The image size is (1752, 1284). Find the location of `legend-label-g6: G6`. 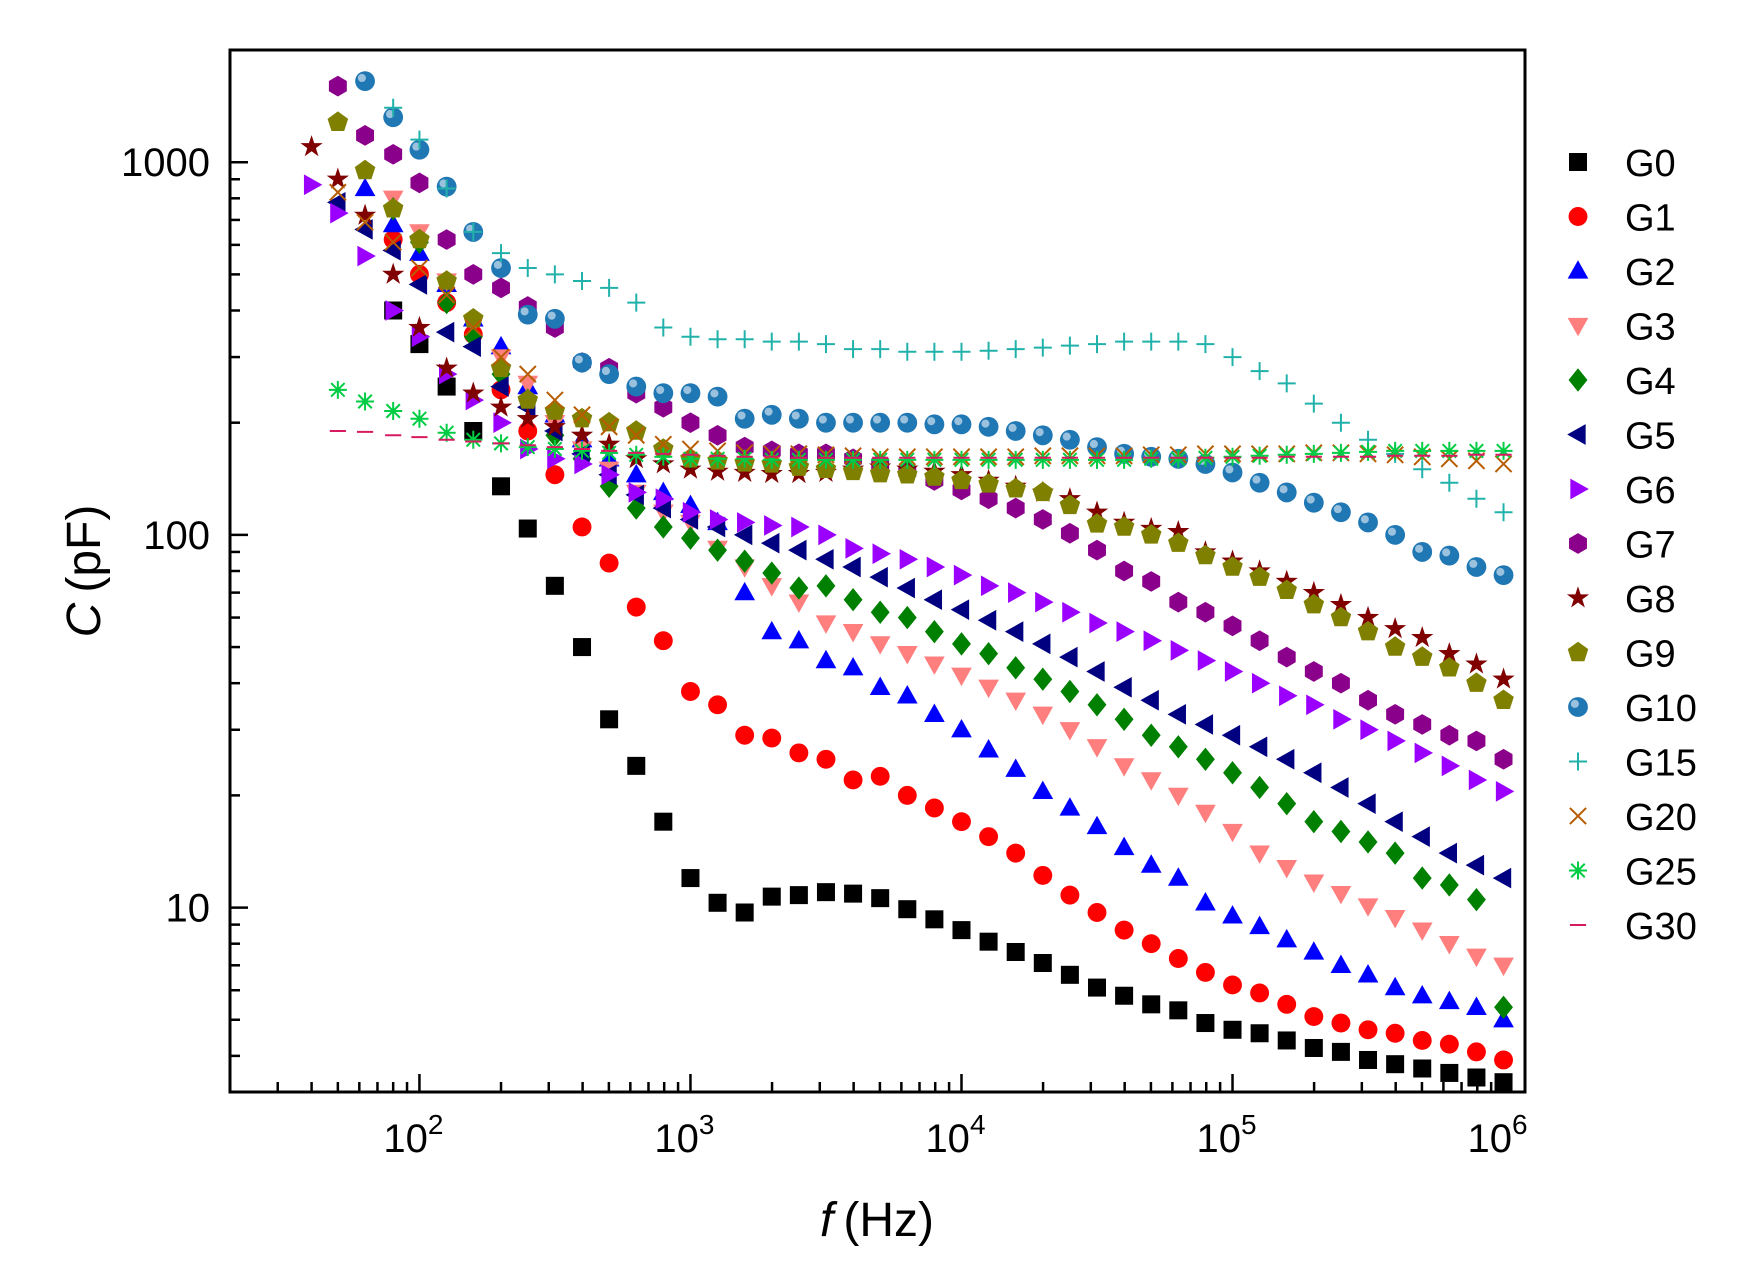

legend-label-g6: G6 is located at coordinates (1650, 491).